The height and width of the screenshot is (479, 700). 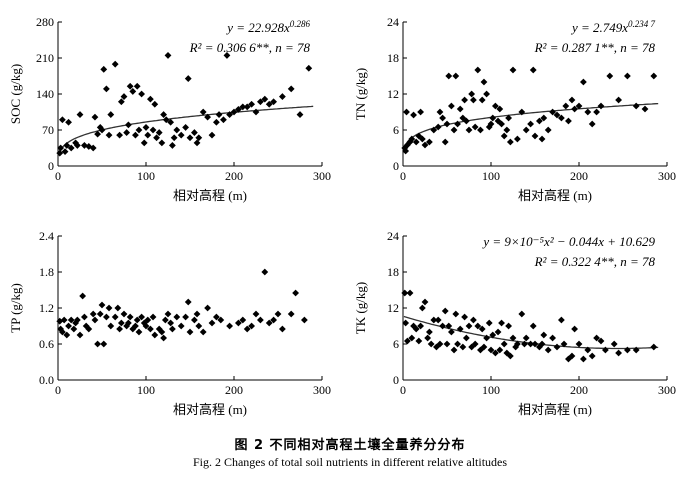 I want to click on y-tick-label: 210, so click(x=45, y=58).